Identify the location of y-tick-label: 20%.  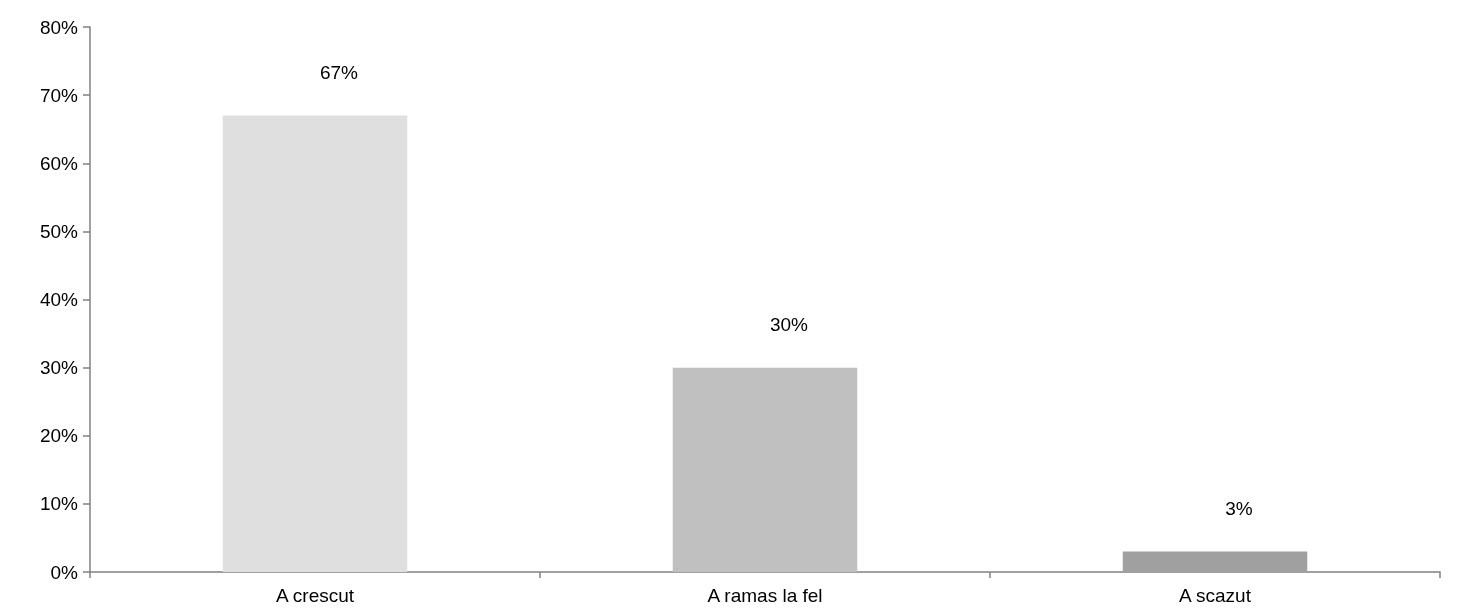
(59, 436).